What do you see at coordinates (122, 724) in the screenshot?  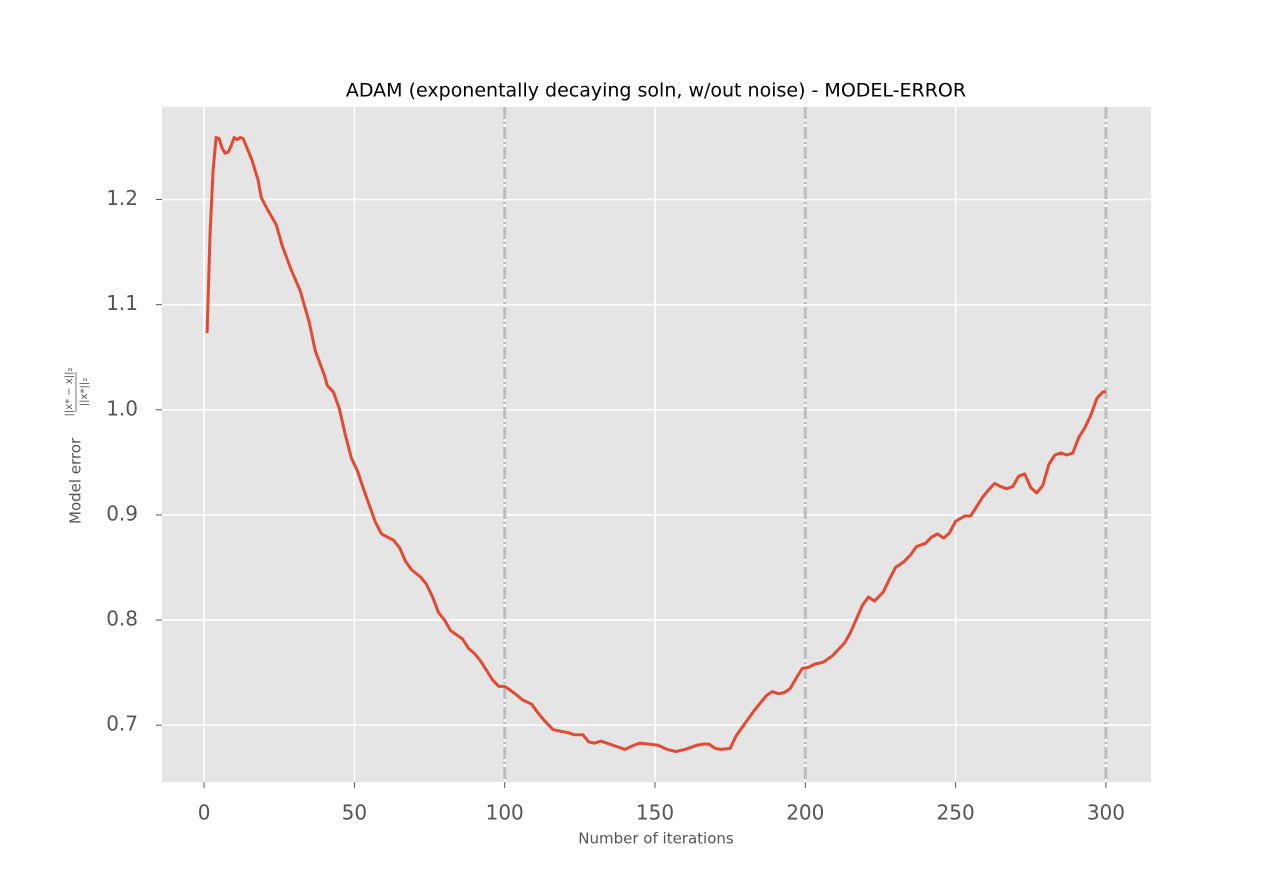 I see `y-tick-label: 0.7` at bounding box center [122, 724].